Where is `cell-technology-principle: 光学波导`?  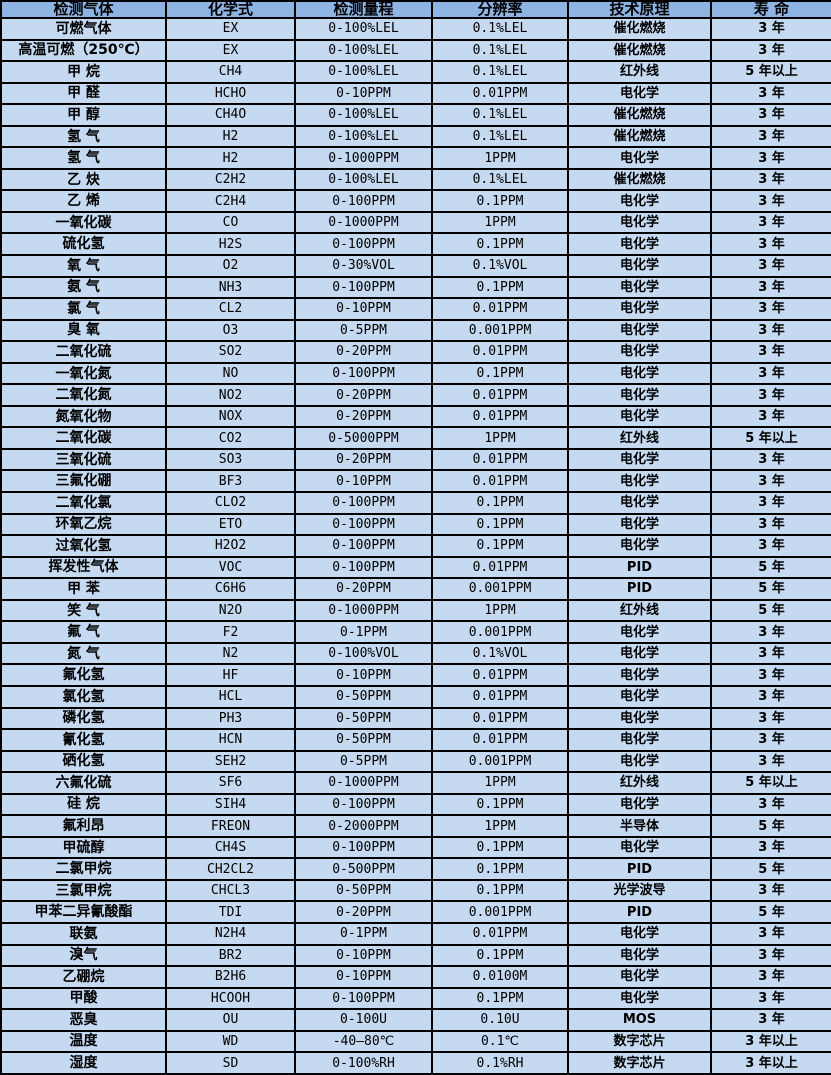 cell-technology-principle: 光学波导 is located at coordinates (639, 890).